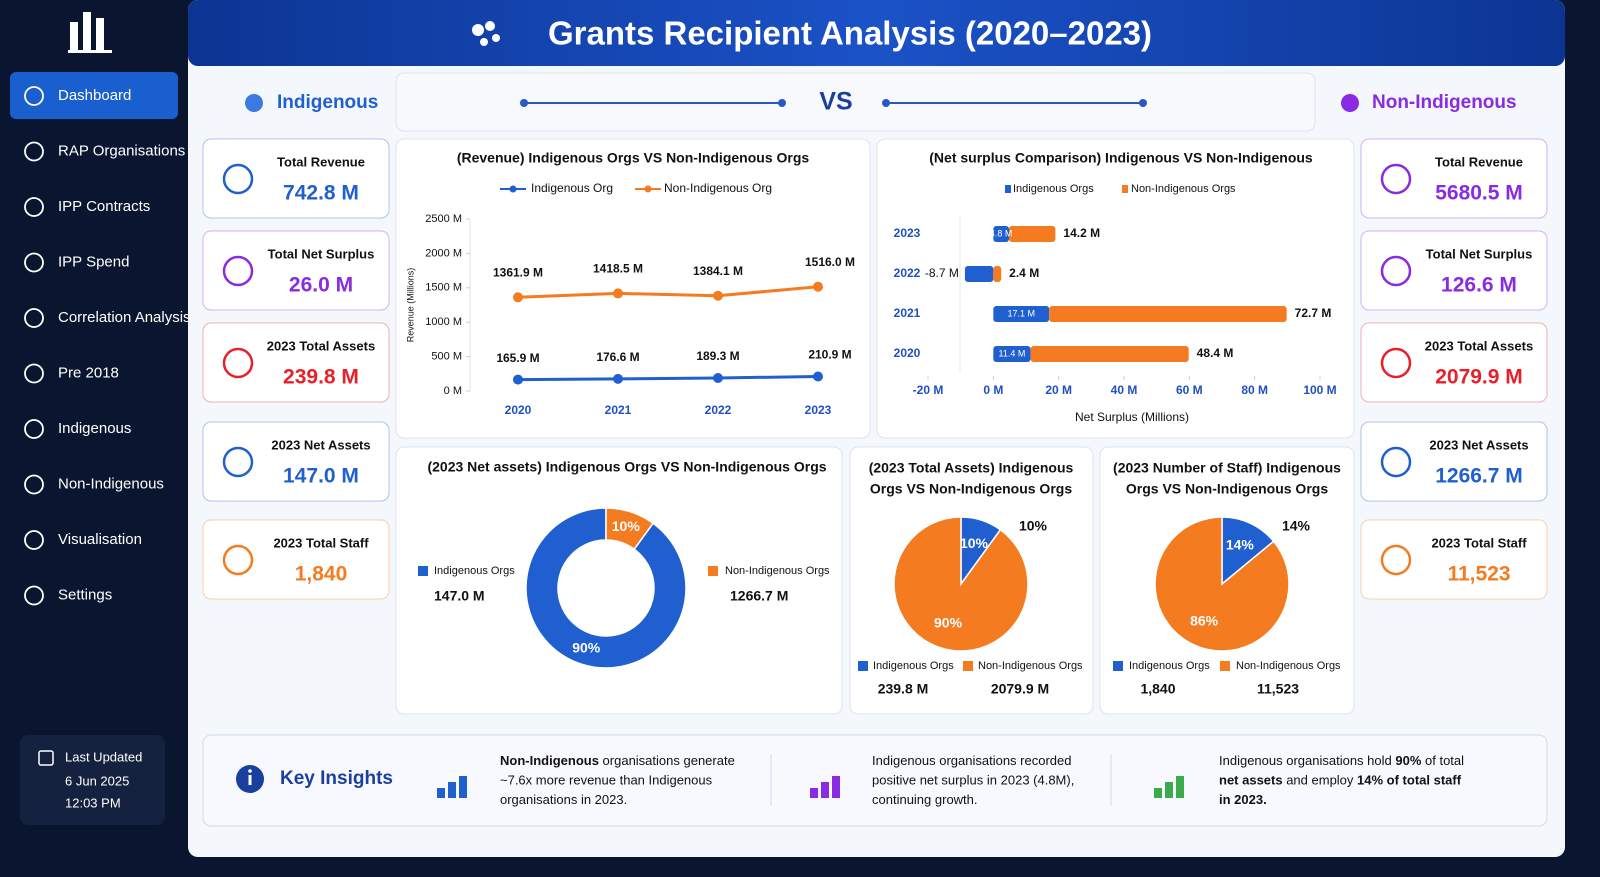  Describe the element at coordinates (667, 760) in the screenshot. I see `insight-segment: organisations generate` at that location.